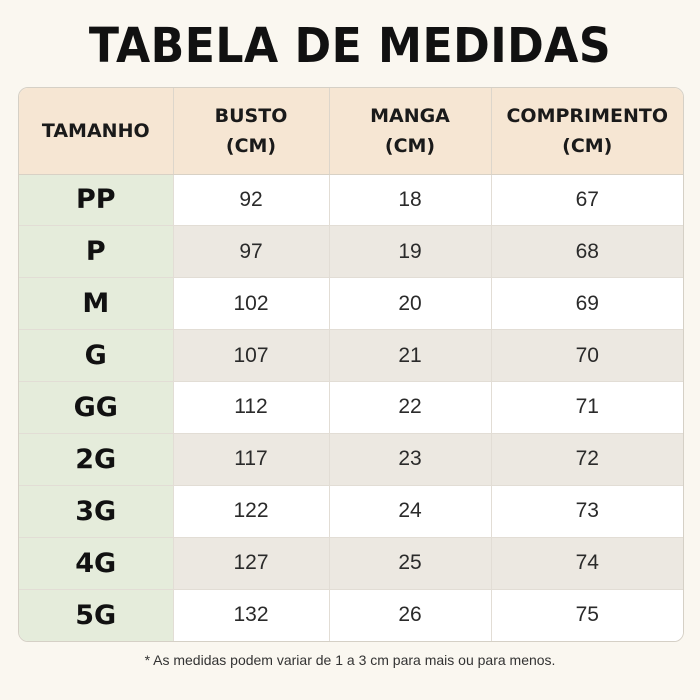  I want to click on bust-cell: 122, so click(251, 511).